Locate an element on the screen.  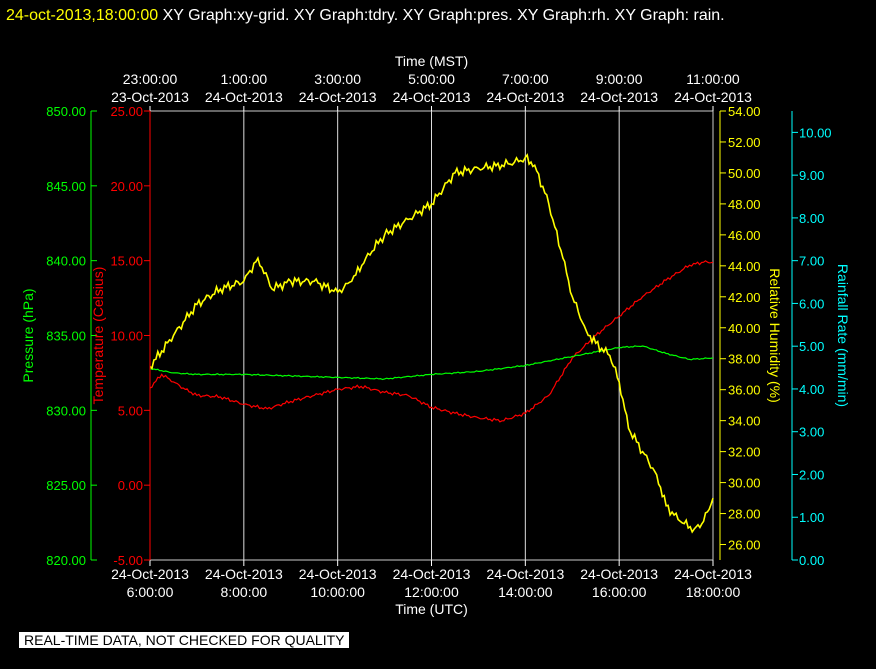
rain-tick-label: 10.00 is located at coordinates (815, 132).